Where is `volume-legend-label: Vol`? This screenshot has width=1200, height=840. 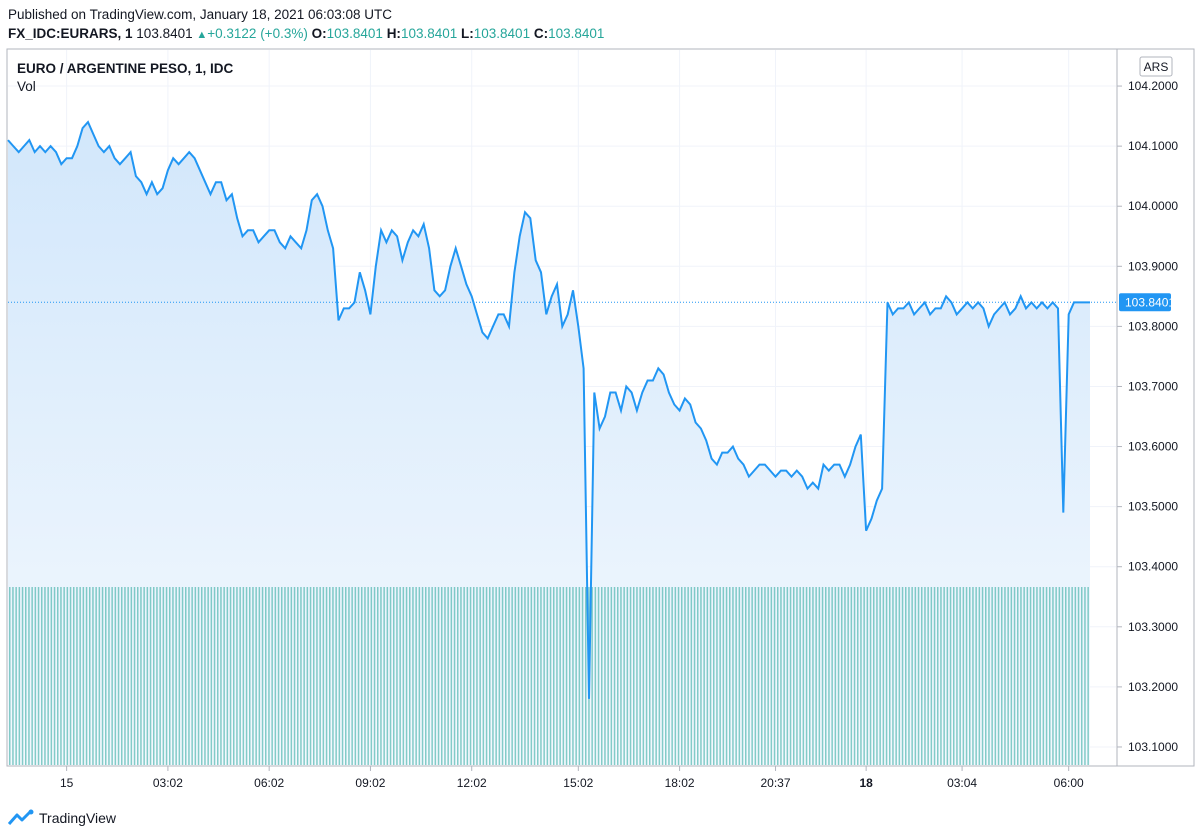
volume-legend-label: Vol is located at coordinates (26, 86).